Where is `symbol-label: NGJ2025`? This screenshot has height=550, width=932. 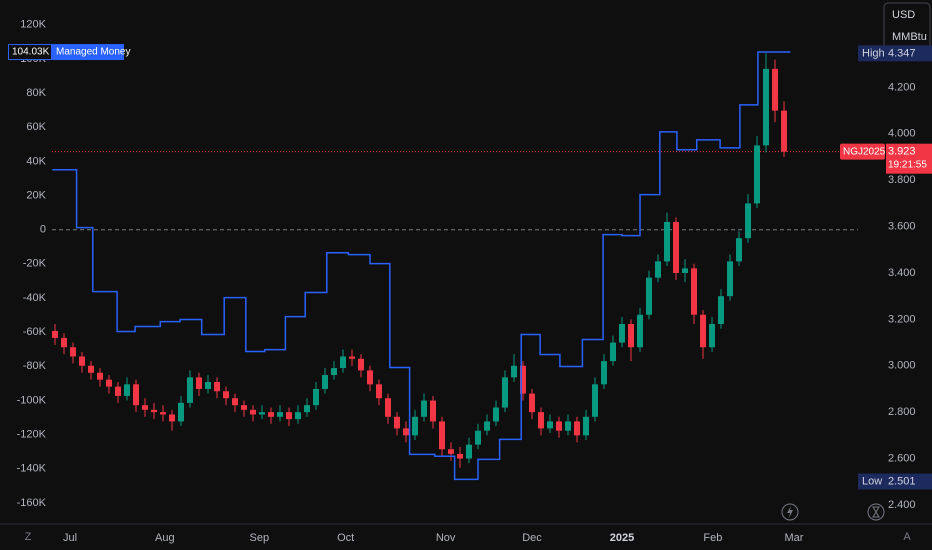 symbol-label: NGJ2025 is located at coordinates (864, 151).